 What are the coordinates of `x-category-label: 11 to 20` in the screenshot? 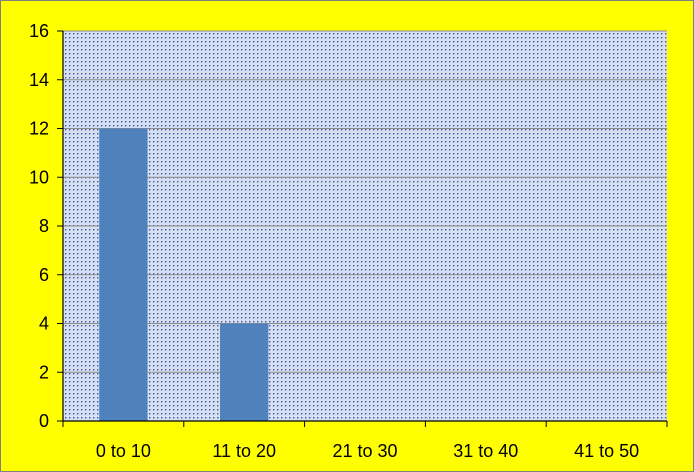 It's located at (244, 451).